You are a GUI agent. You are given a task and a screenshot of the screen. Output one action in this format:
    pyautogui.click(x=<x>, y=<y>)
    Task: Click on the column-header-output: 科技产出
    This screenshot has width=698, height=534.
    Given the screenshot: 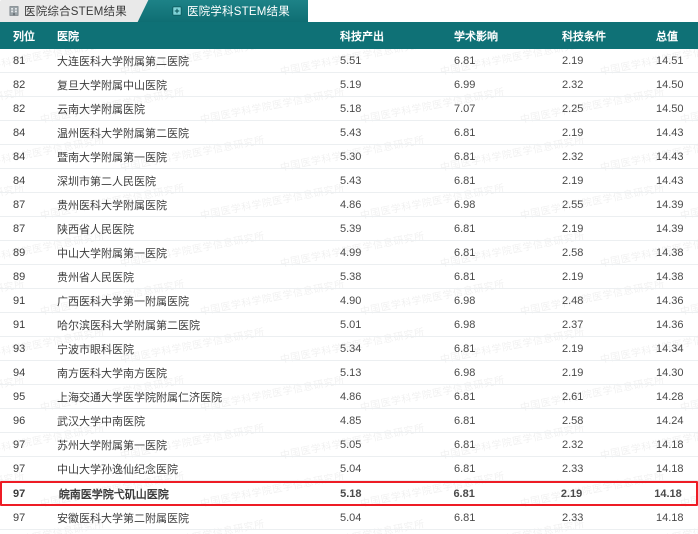 What is the action you would take?
    pyautogui.click(x=362, y=36)
    